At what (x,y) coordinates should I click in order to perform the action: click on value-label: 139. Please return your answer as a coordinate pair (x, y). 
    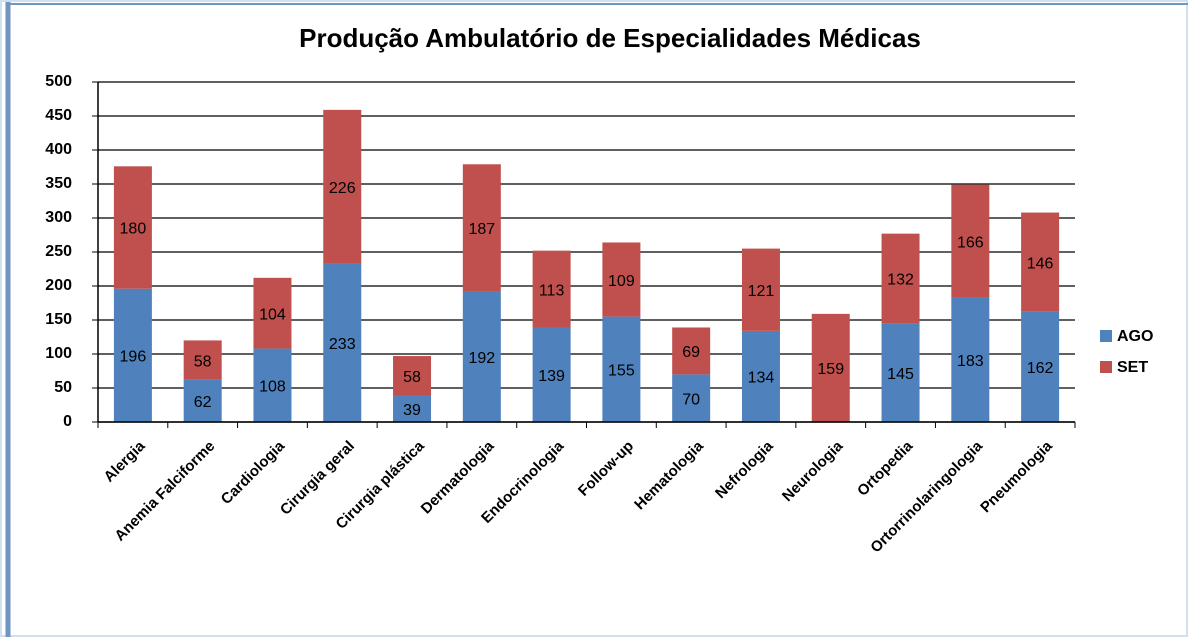
    Looking at the image, I should click on (551, 376).